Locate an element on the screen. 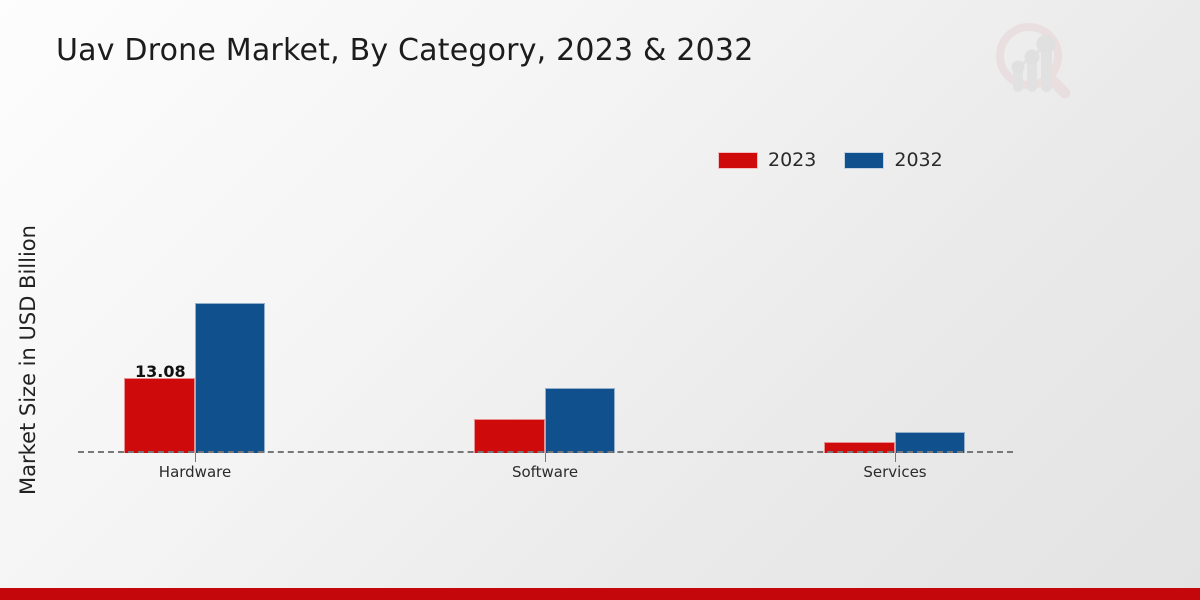 The image size is (1200, 600). legend-swatch-2032 is located at coordinates (864, 160).